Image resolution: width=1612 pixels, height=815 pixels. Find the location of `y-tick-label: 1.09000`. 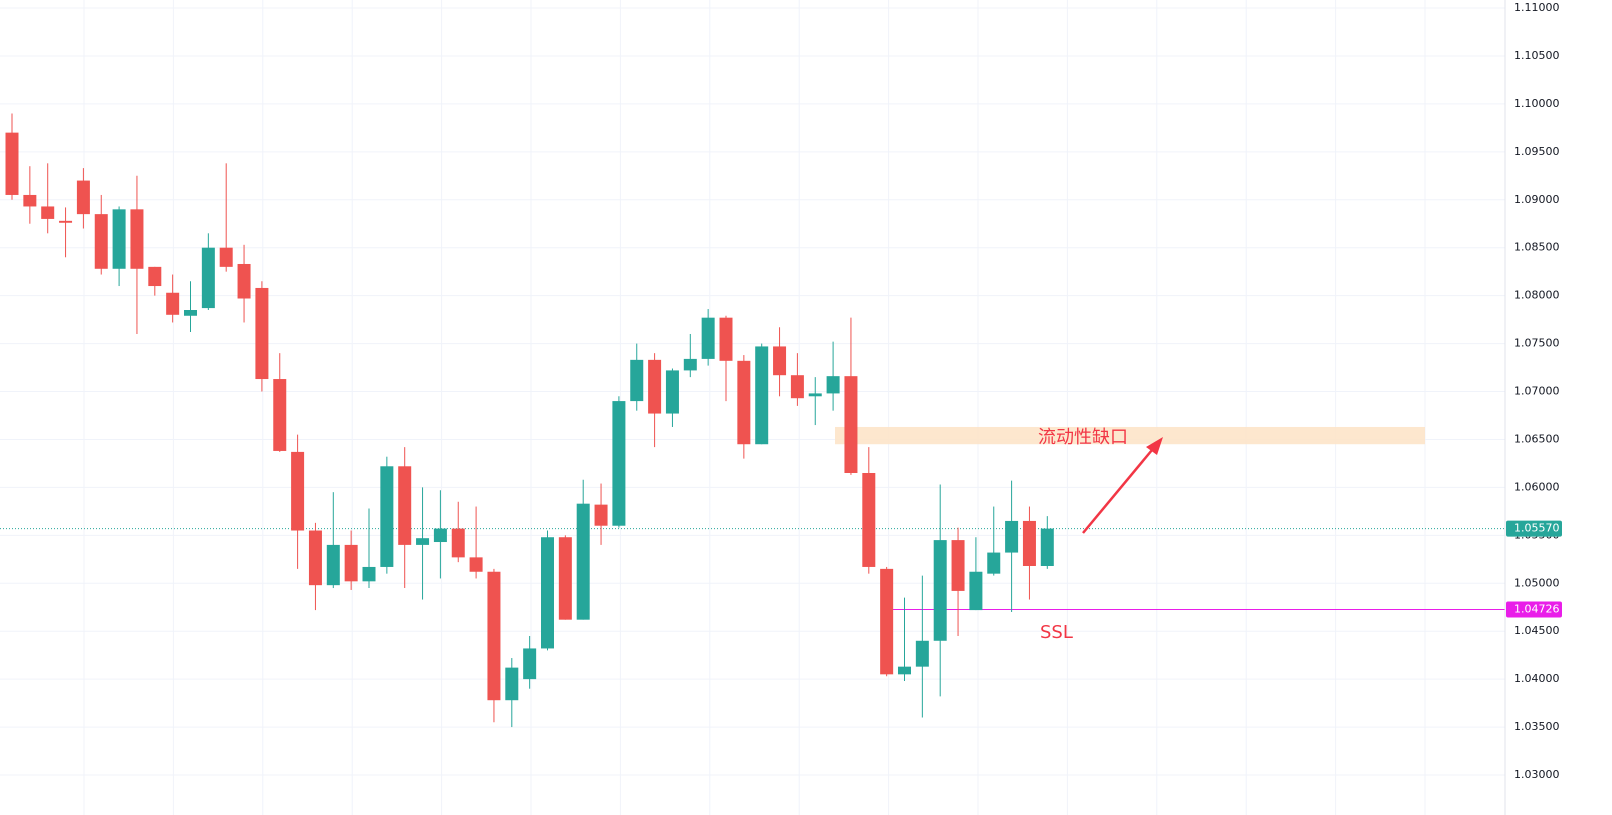

y-tick-label: 1.09000 is located at coordinates (1537, 199).